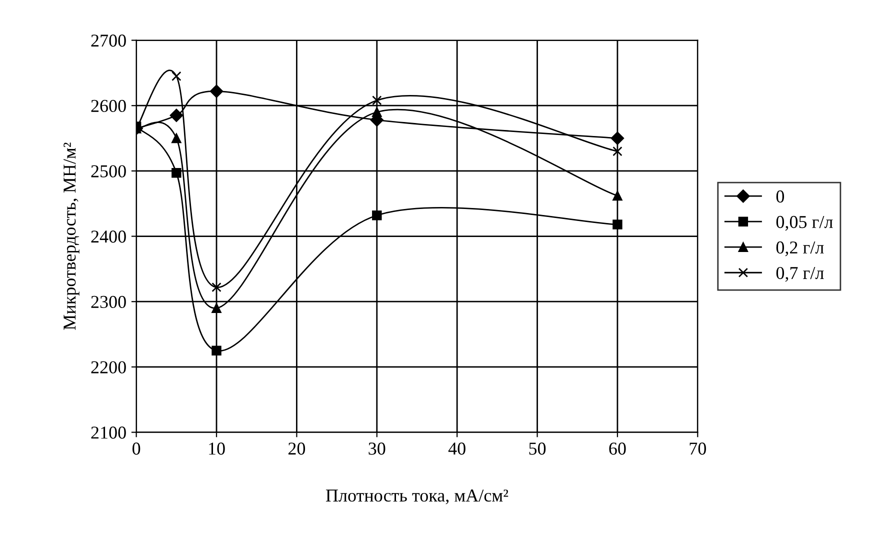 This screenshot has width=891, height=537. Describe the element at coordinates (297, 448) in the screenshot. I see `x-tick-label: 20` at that location.